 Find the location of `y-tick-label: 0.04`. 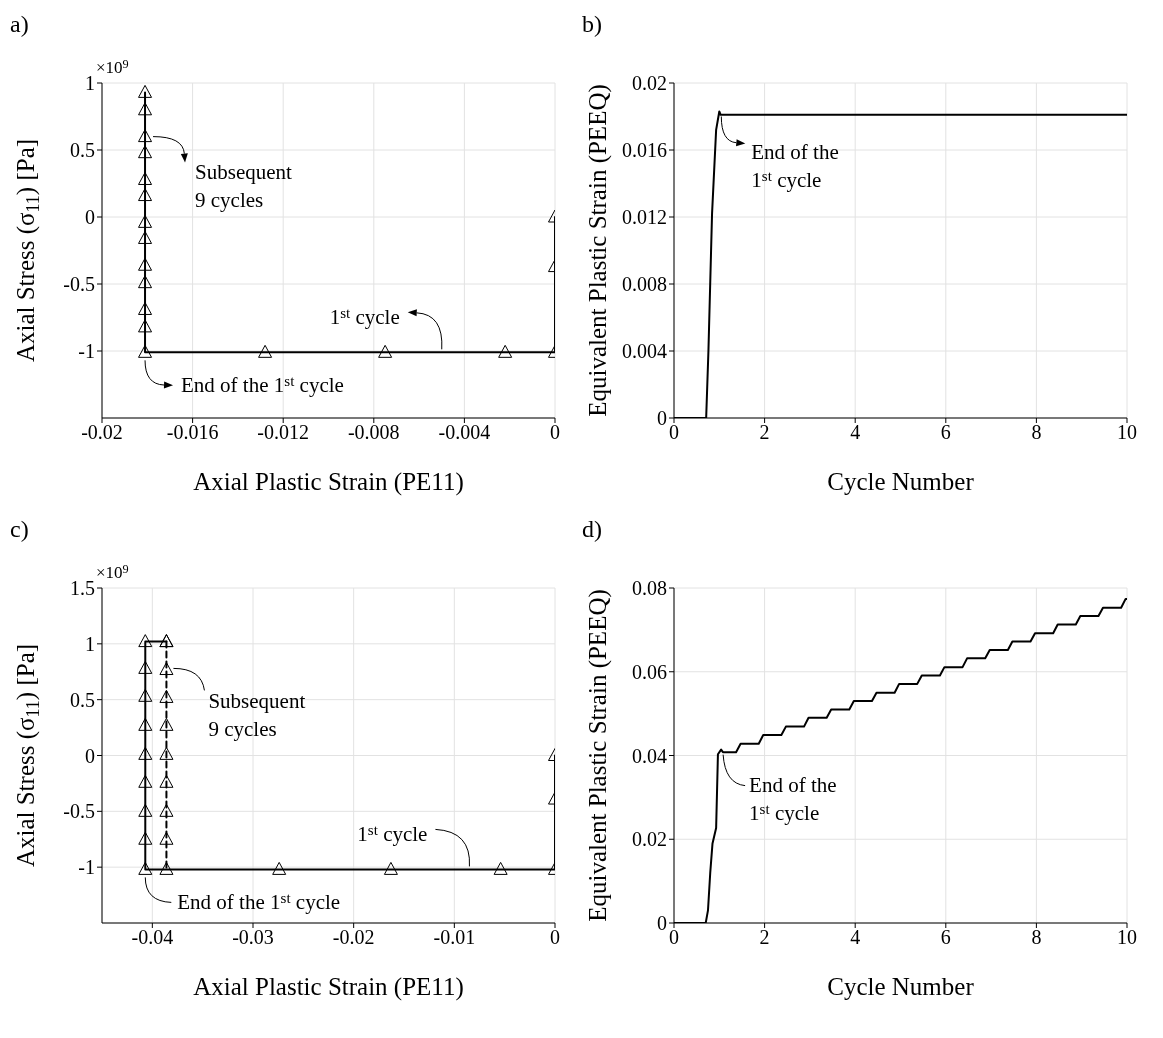

y-tick-label: 0.04 is located at coordinates (649, 755).